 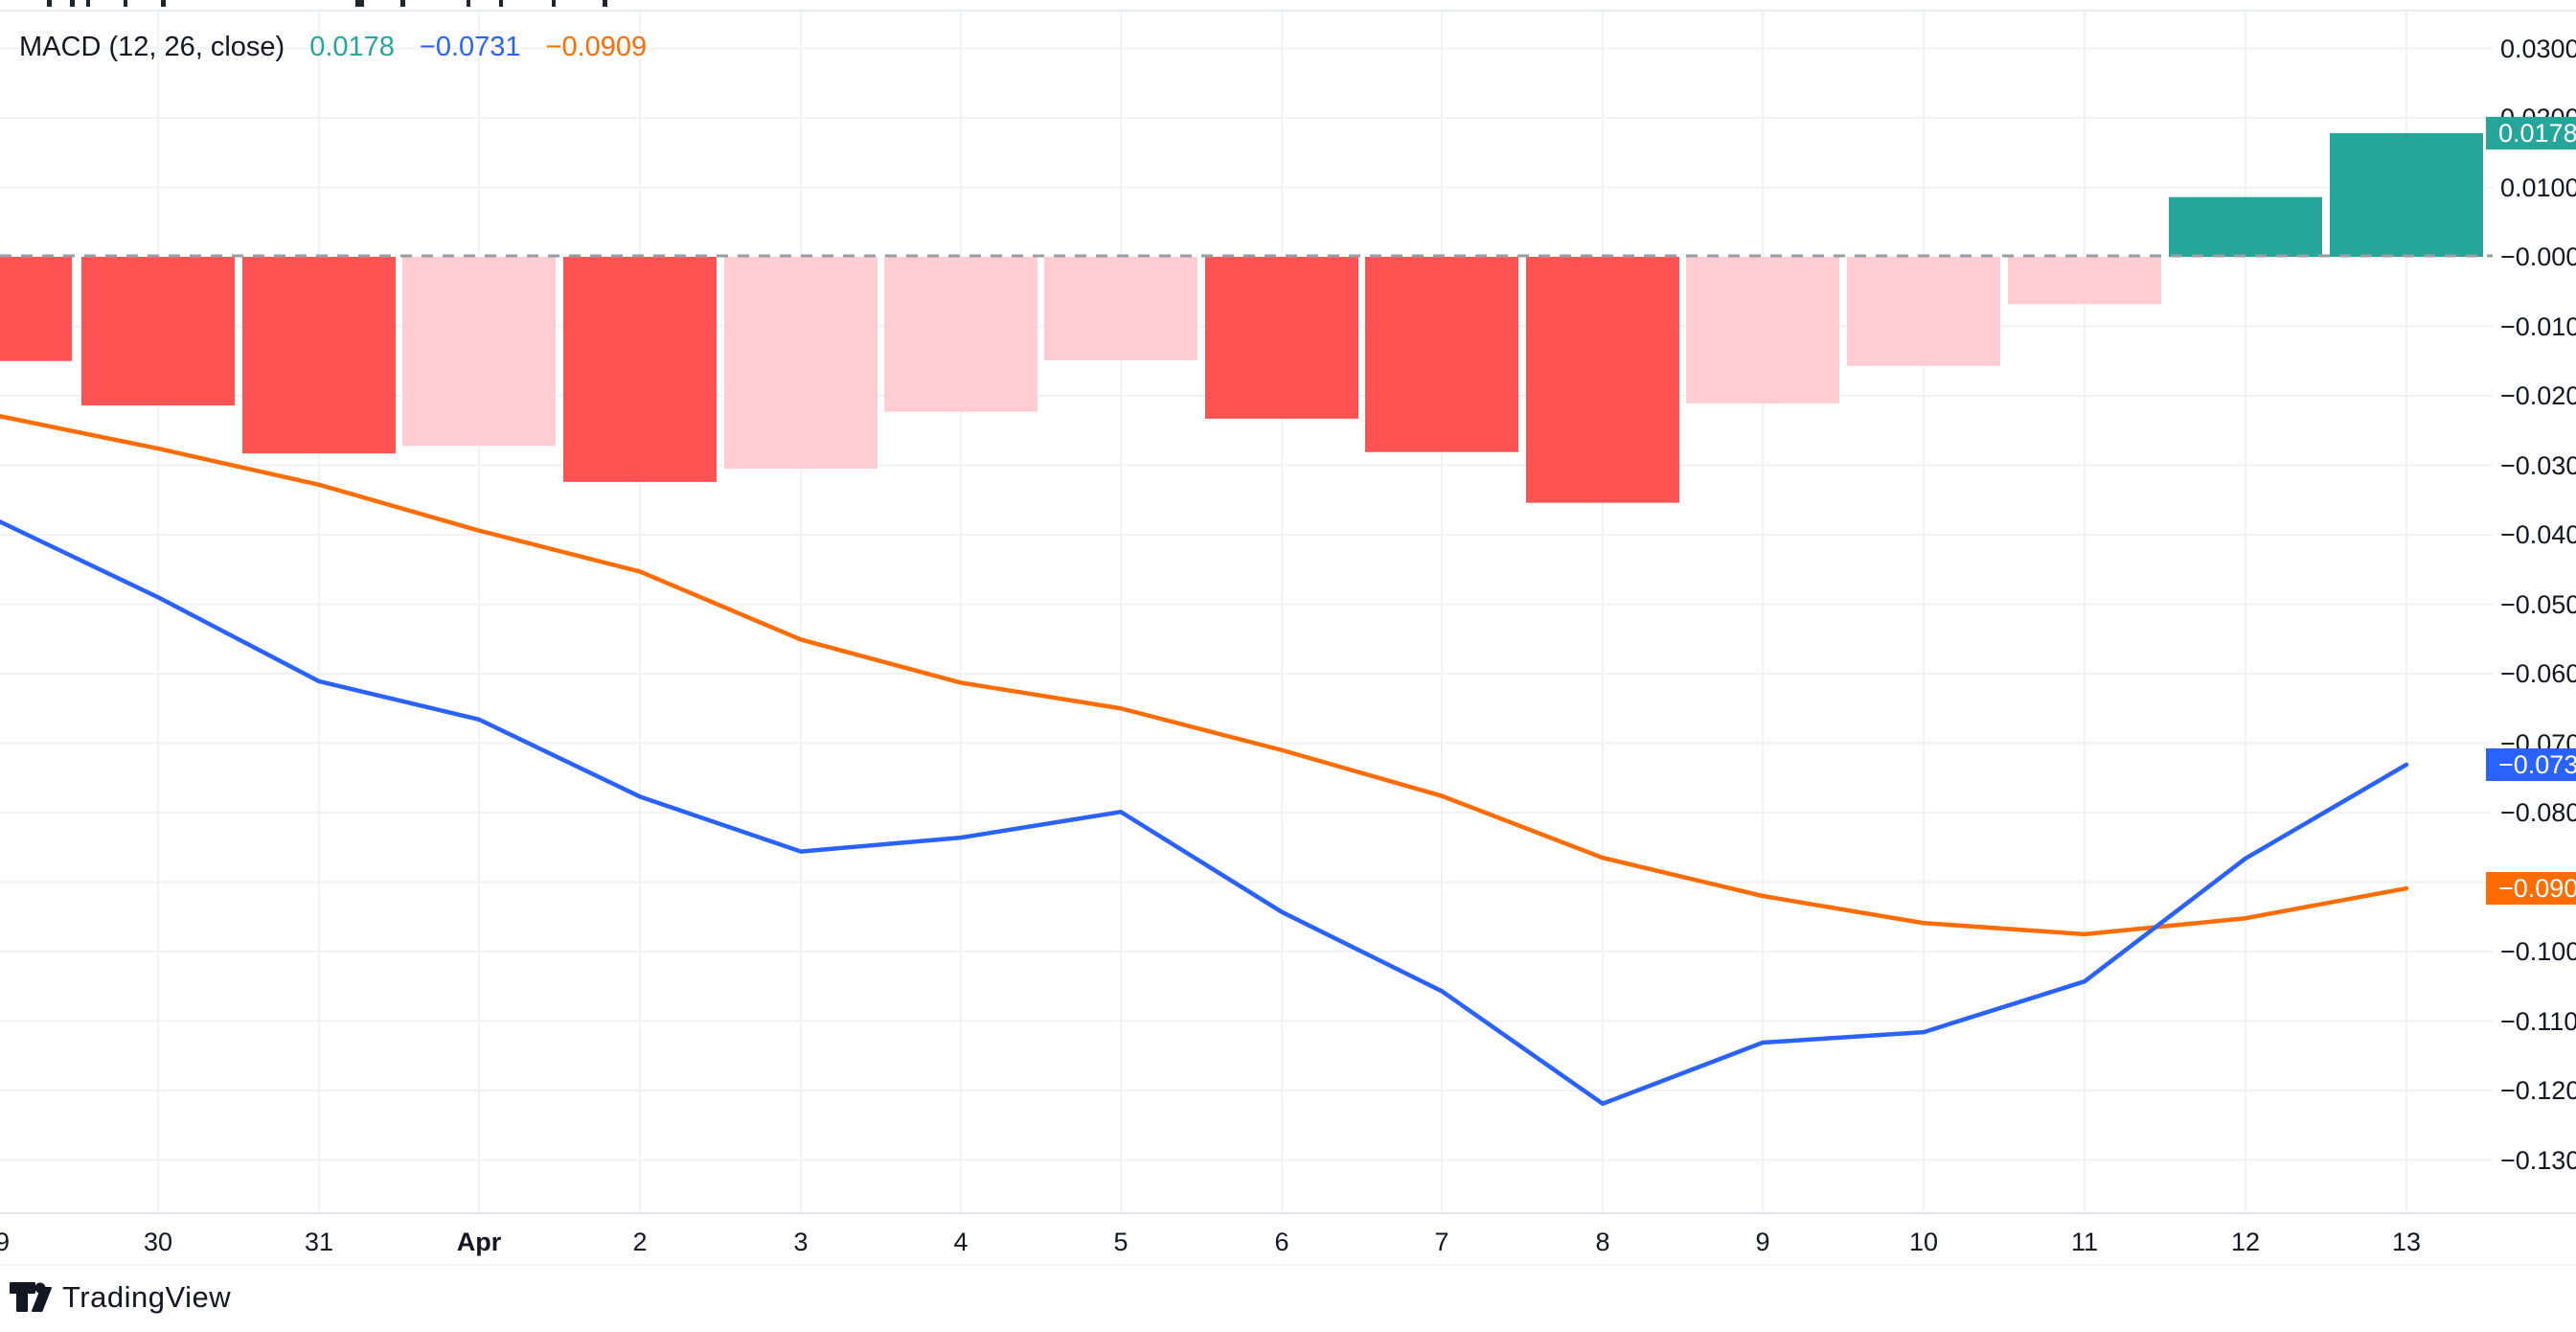 I want to click on price-axis-label: −0.1100, so click(x=2538, y=1021).